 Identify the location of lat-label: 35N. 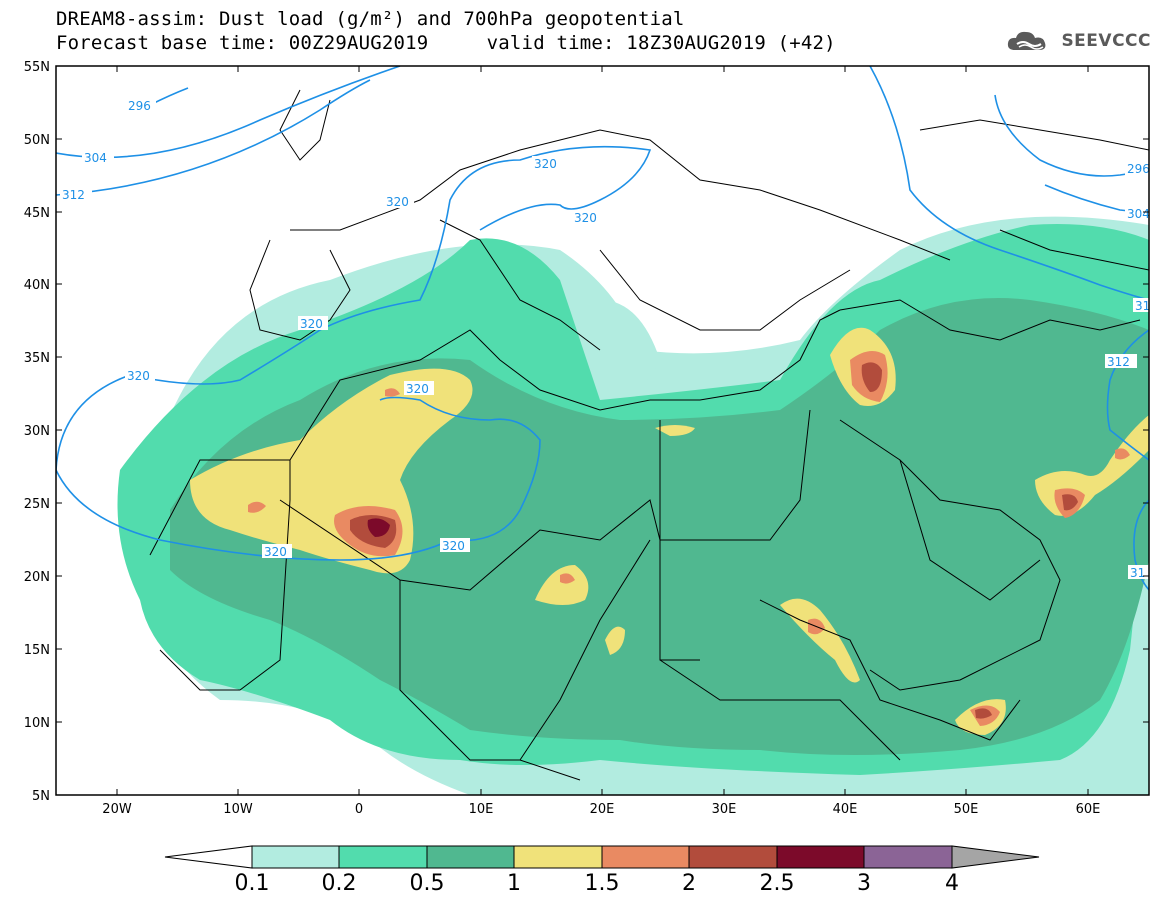
(37, 358).